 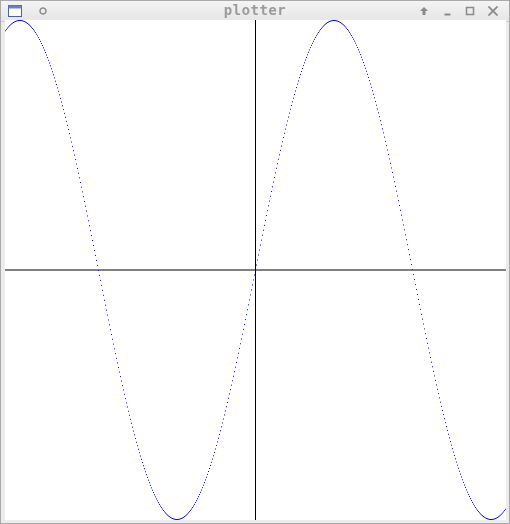 What do you see at coordinates (424, 11) in the screenshot?
I see `raise-icon` at bounding box center [424, 11].